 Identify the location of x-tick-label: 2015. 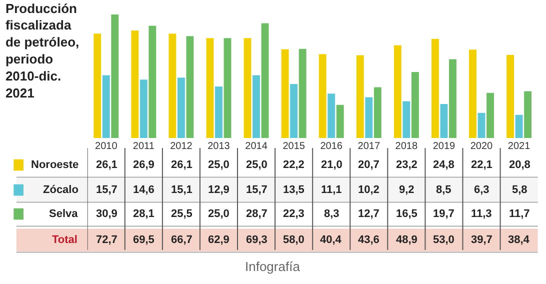
(294, 146).